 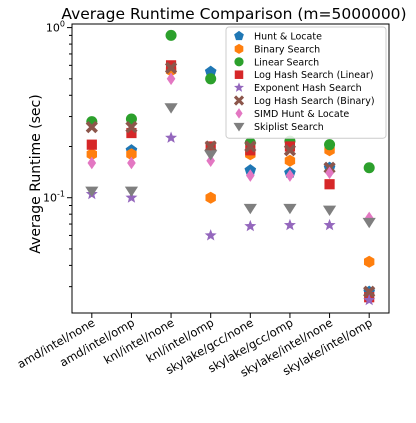 What do you see at coordinates (233, 14) in the screenshot?
I see `chart-title: Average Runtime Comparison (m=5000000)` at bounding box center [233, 14].